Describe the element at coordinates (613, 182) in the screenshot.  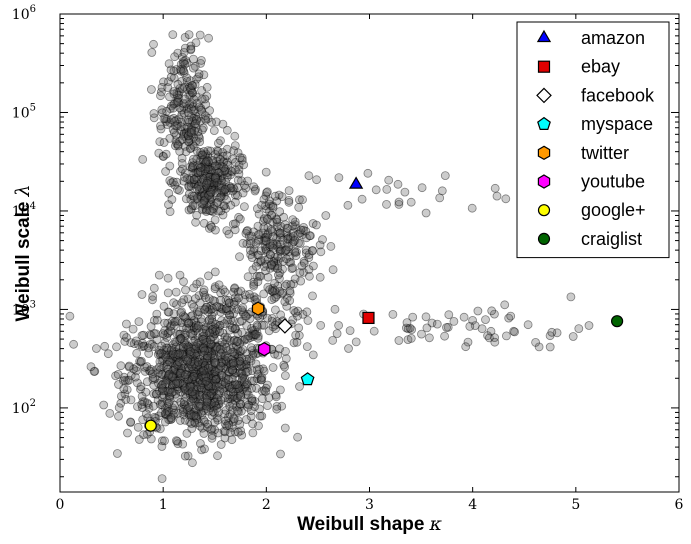
I see `legend-label: youtube` at that location.